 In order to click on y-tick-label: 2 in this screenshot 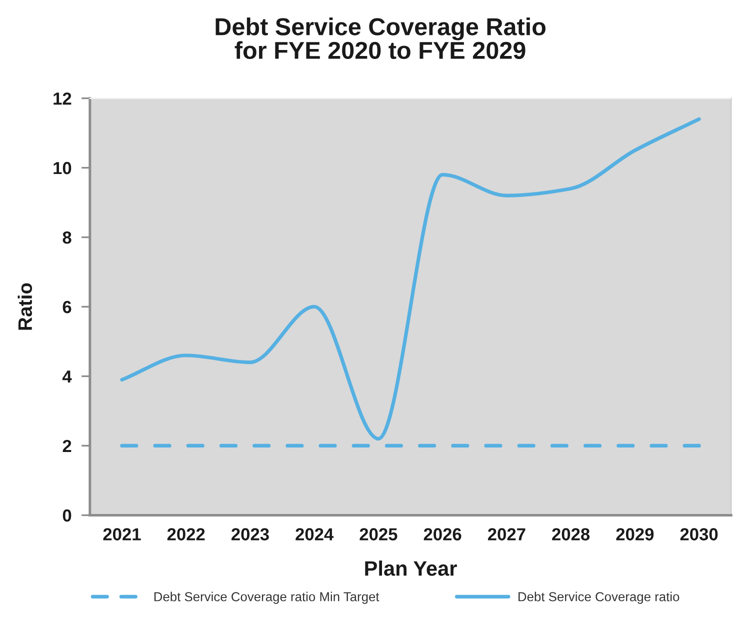, I will do `click(67, 446)`.